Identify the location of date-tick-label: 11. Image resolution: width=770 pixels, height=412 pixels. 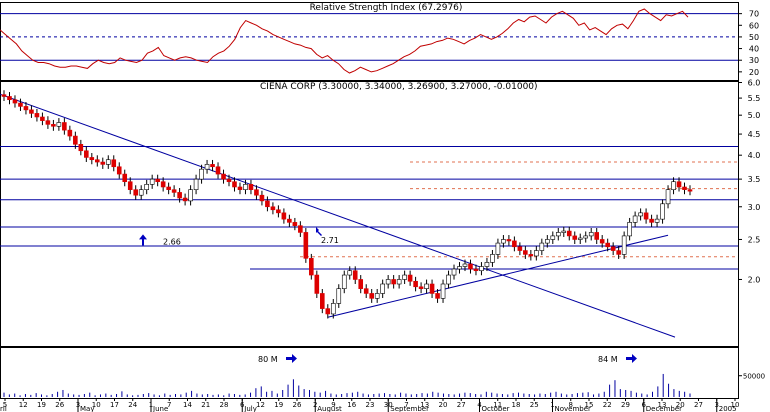
(497, 405).